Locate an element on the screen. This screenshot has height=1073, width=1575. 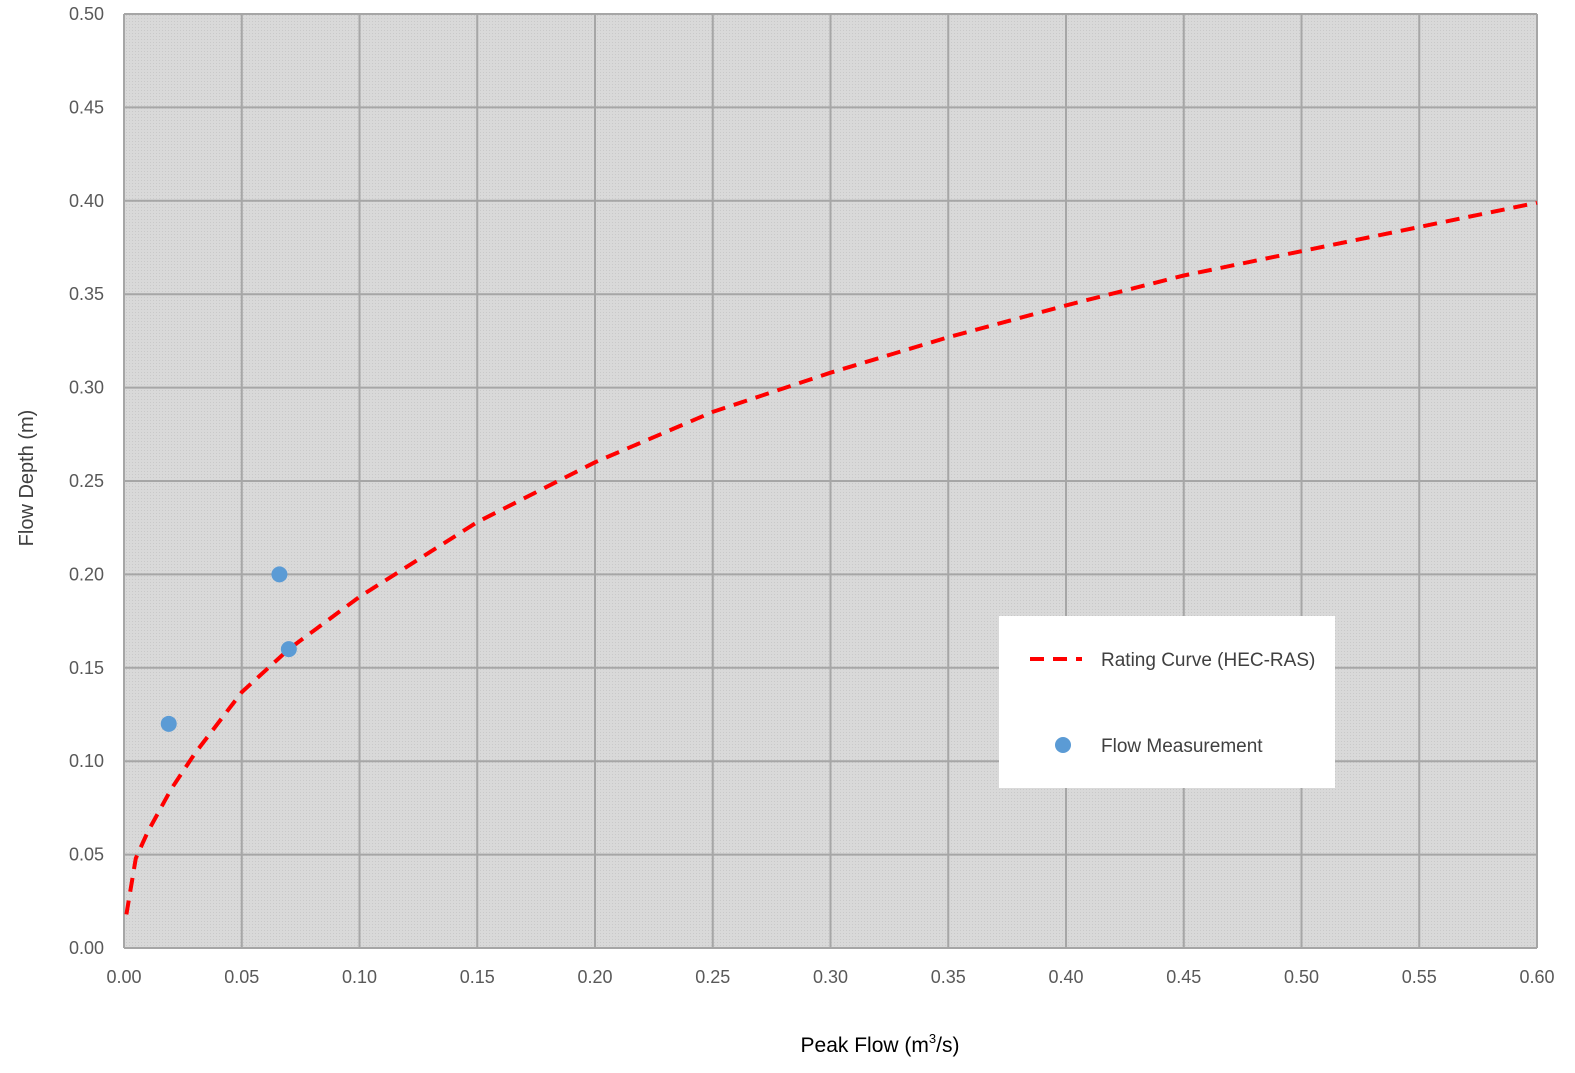
x-axis-title: Peak Flow (m3/s) is located at coordinates (880, 1044).